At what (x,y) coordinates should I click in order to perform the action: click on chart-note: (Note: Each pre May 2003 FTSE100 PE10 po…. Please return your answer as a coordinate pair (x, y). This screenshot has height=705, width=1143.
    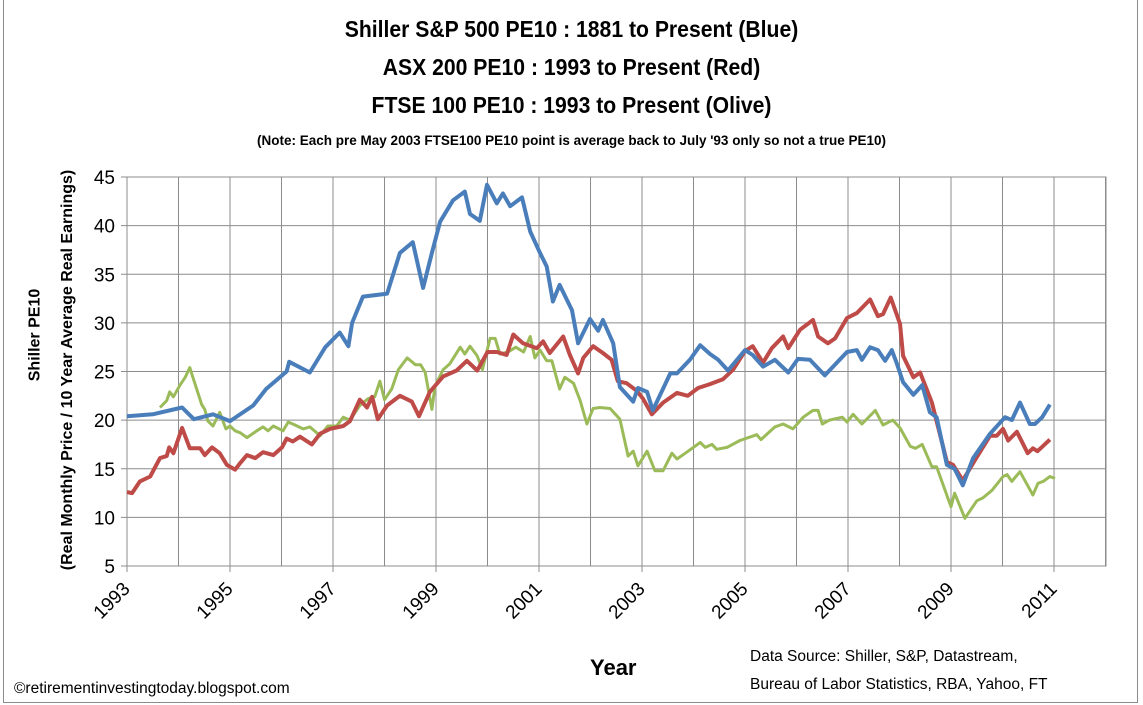
    Looking at the image, I should click on (571, 140).